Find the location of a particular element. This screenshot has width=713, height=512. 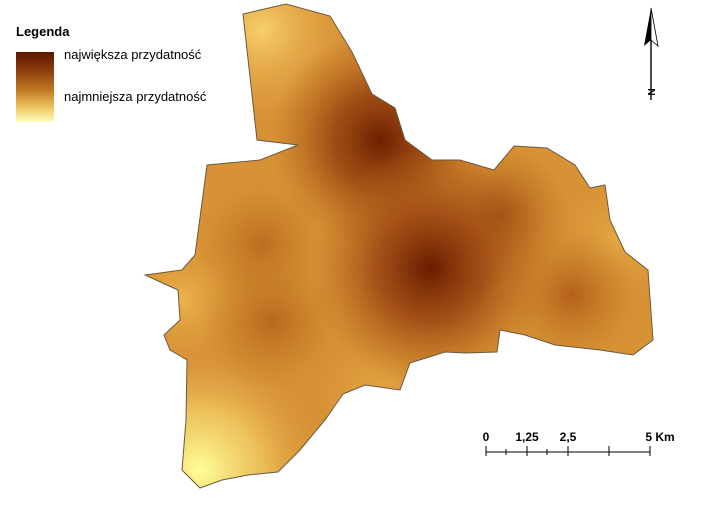

north-label: N is located at coordinates (650, 91).